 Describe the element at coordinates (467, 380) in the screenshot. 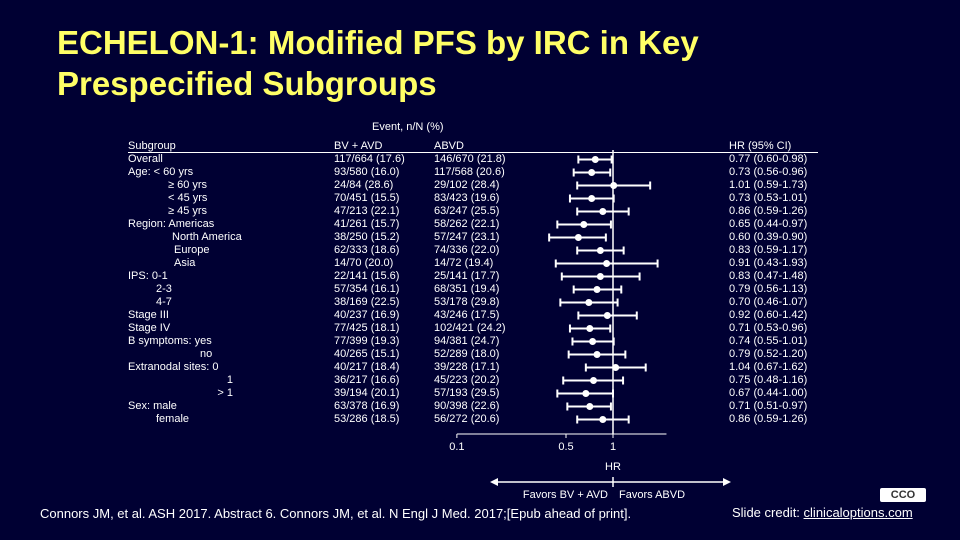

I see `abvd-value: 45/223 (20.2)` at that location.